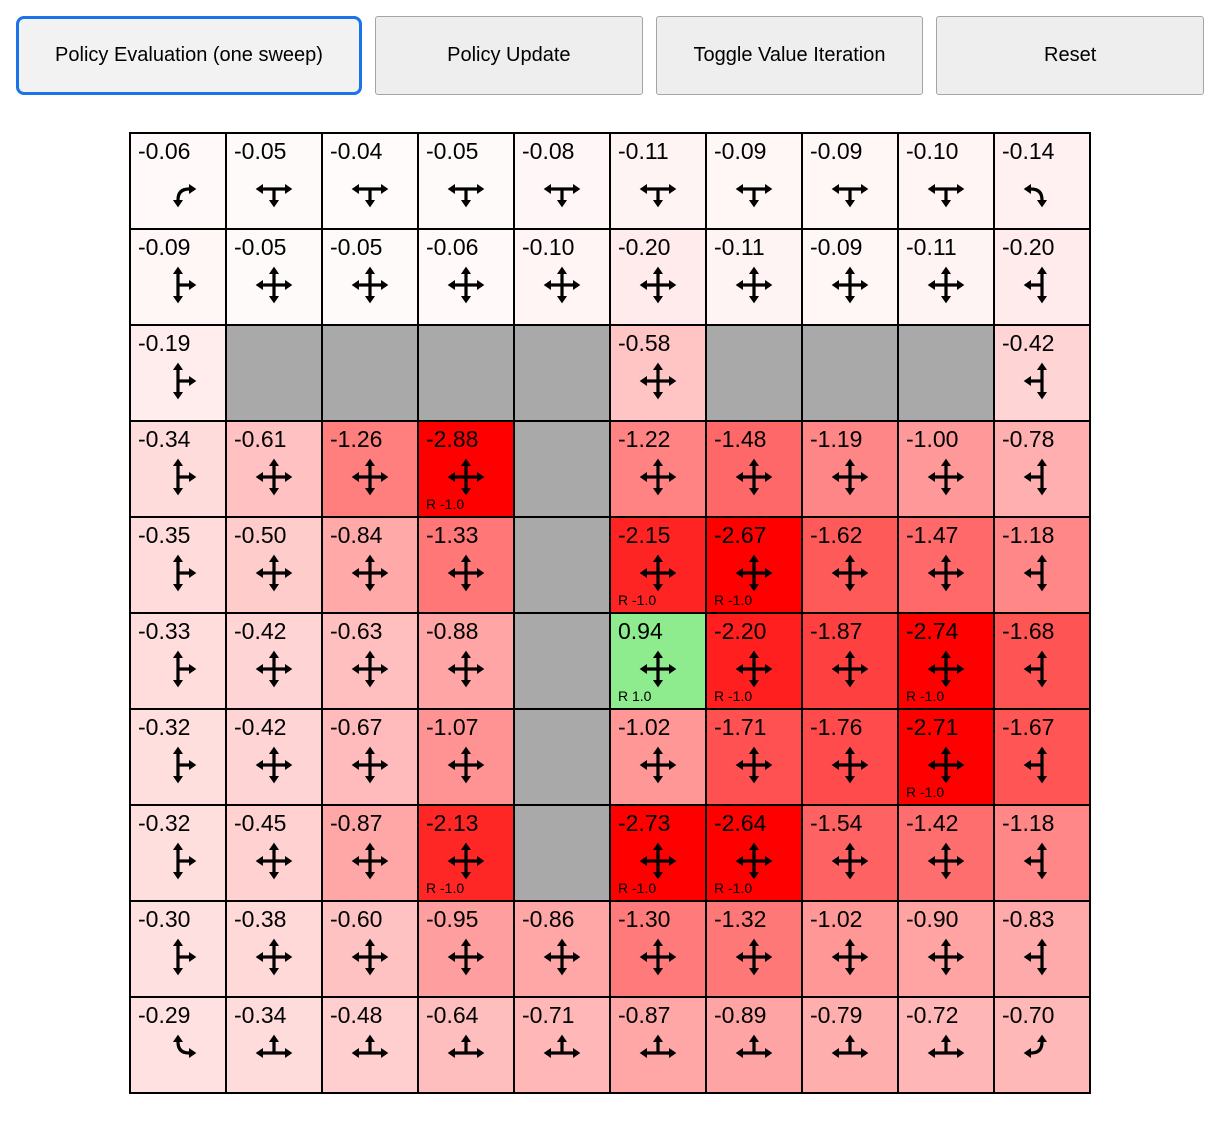  What do you see at coordinates (466, 565) in the screenshot?
I see `grid-cell: -1.33` at bounding box center [466, 565].